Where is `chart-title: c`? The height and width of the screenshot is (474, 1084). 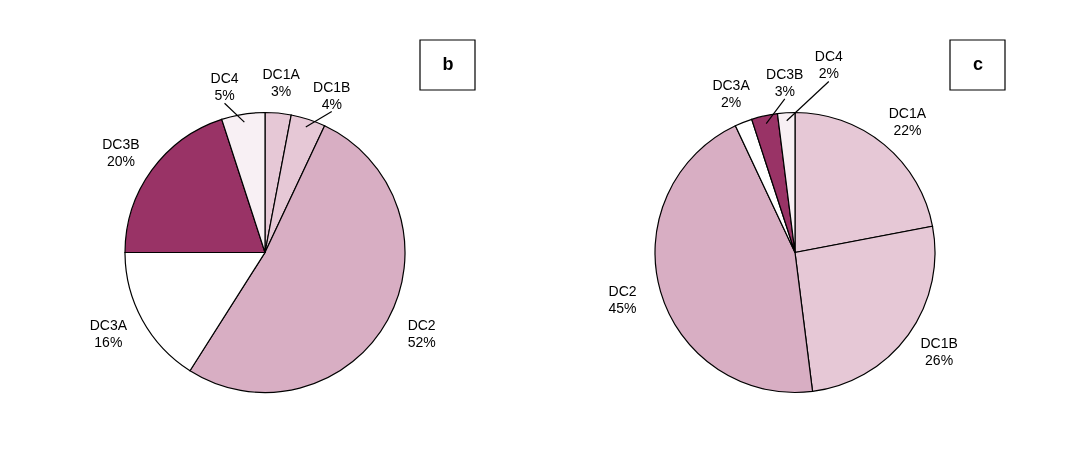 chart-title: c is located at coordinates (978, 64).